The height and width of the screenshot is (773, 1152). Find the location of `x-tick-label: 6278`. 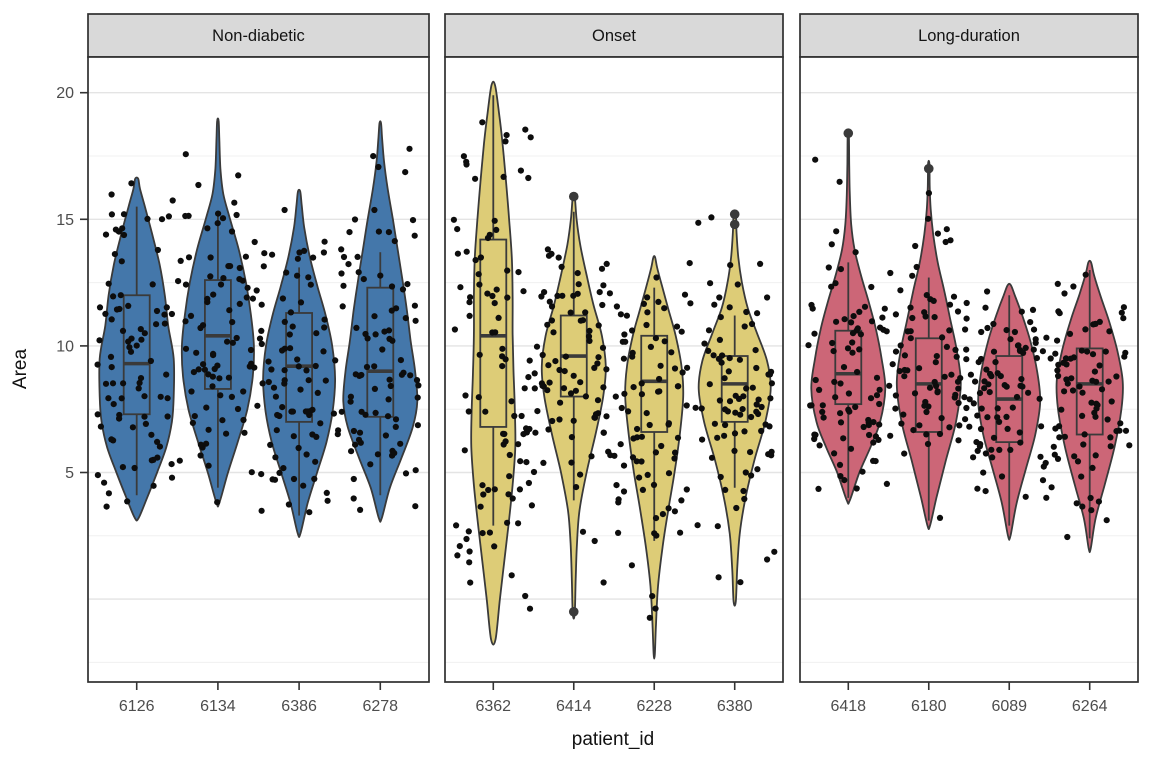

x-tick-label: 6278 is located at coordinates (380, 706).